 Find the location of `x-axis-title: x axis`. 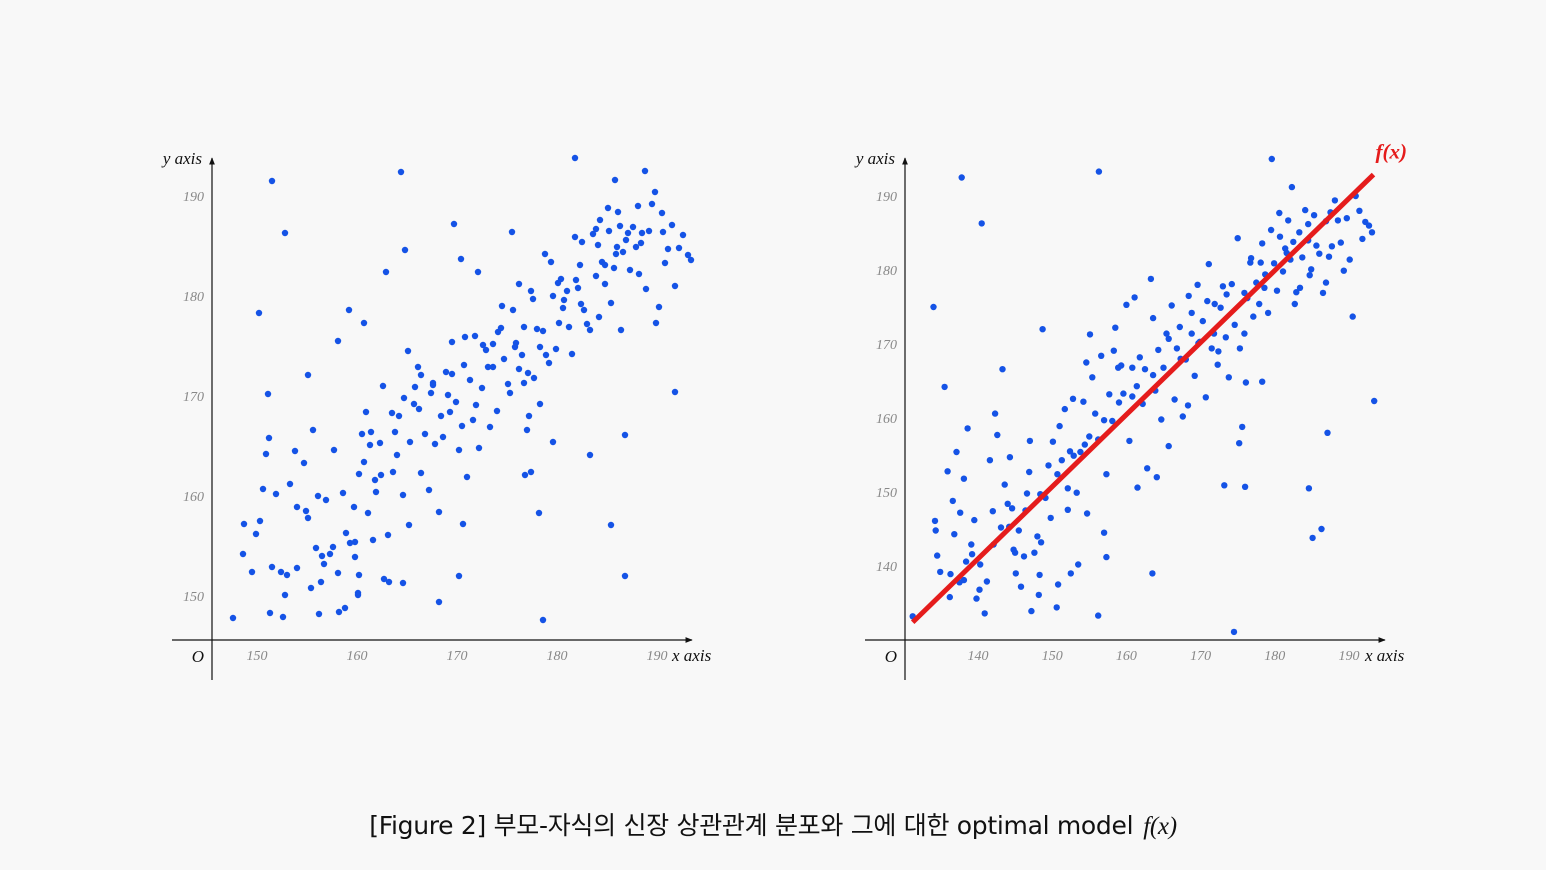

x-axis-title: x axis is located at coordinates (691, 655).